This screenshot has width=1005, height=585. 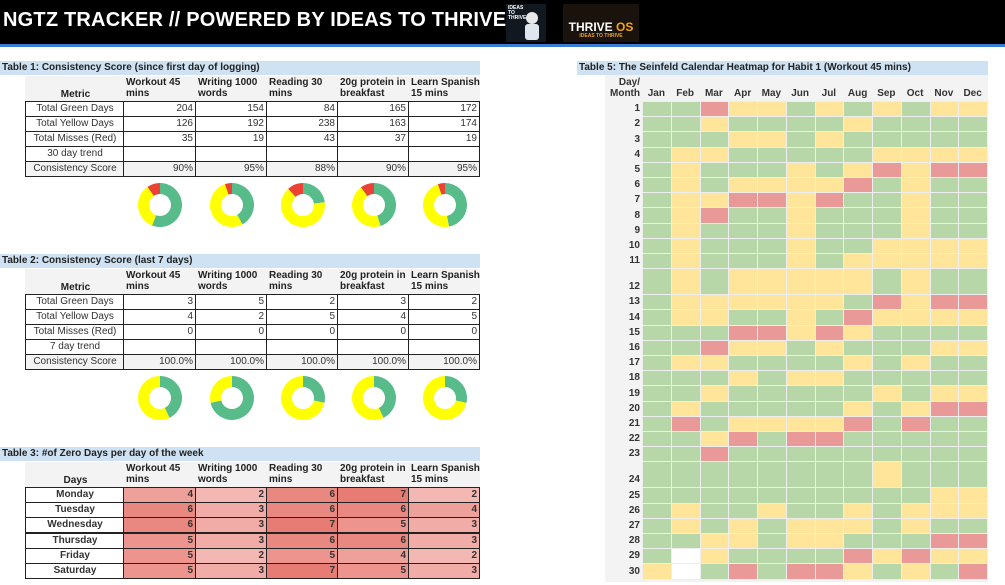 What do you see at coordinates (75, 154) in the screenshot?
I see `table1-row-label: 30 day trend` at bounding box center [75, 154].